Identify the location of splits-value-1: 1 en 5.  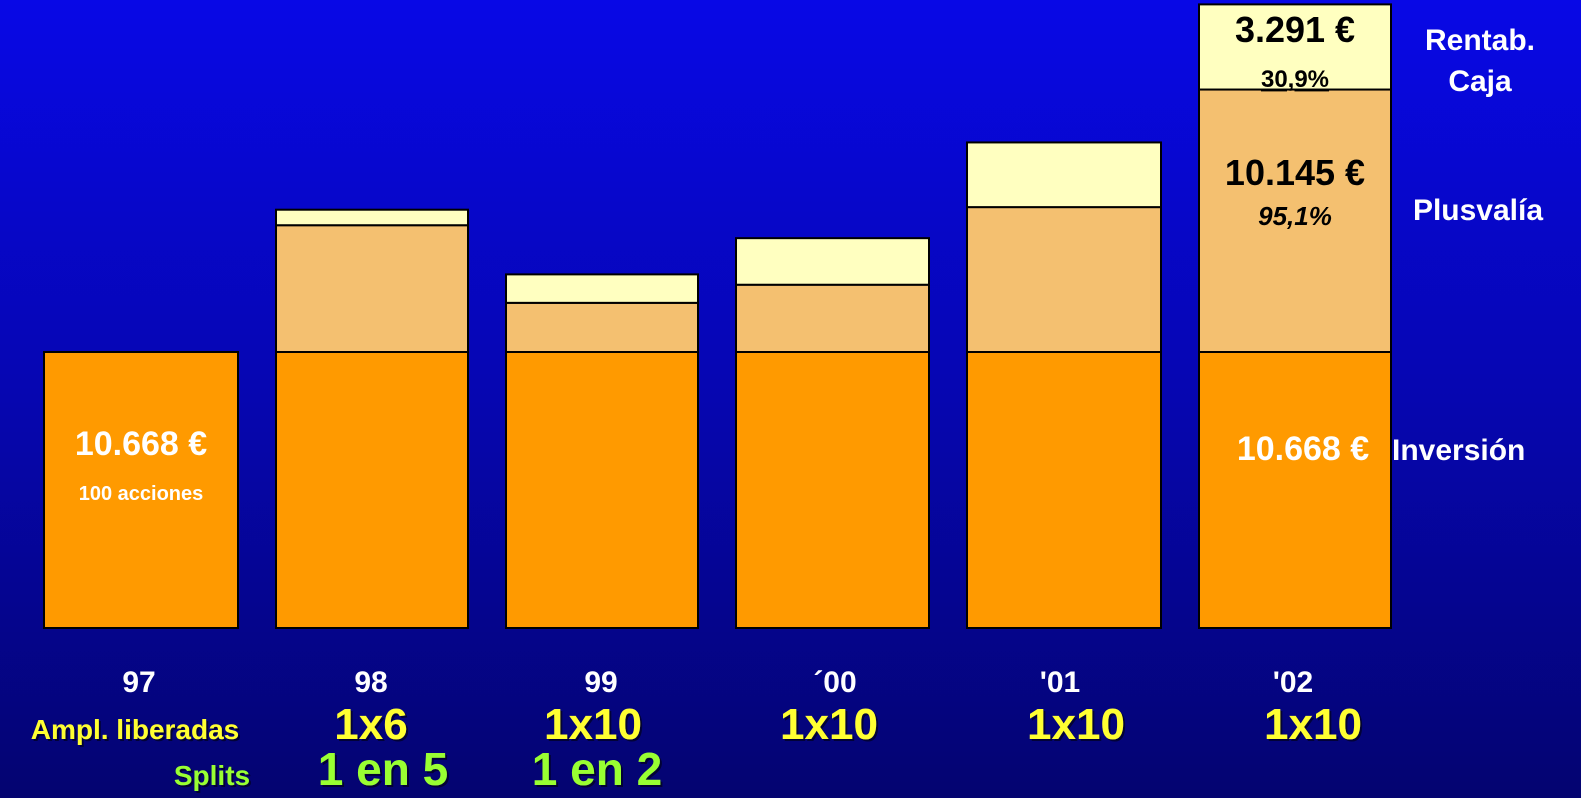
(383, 769).